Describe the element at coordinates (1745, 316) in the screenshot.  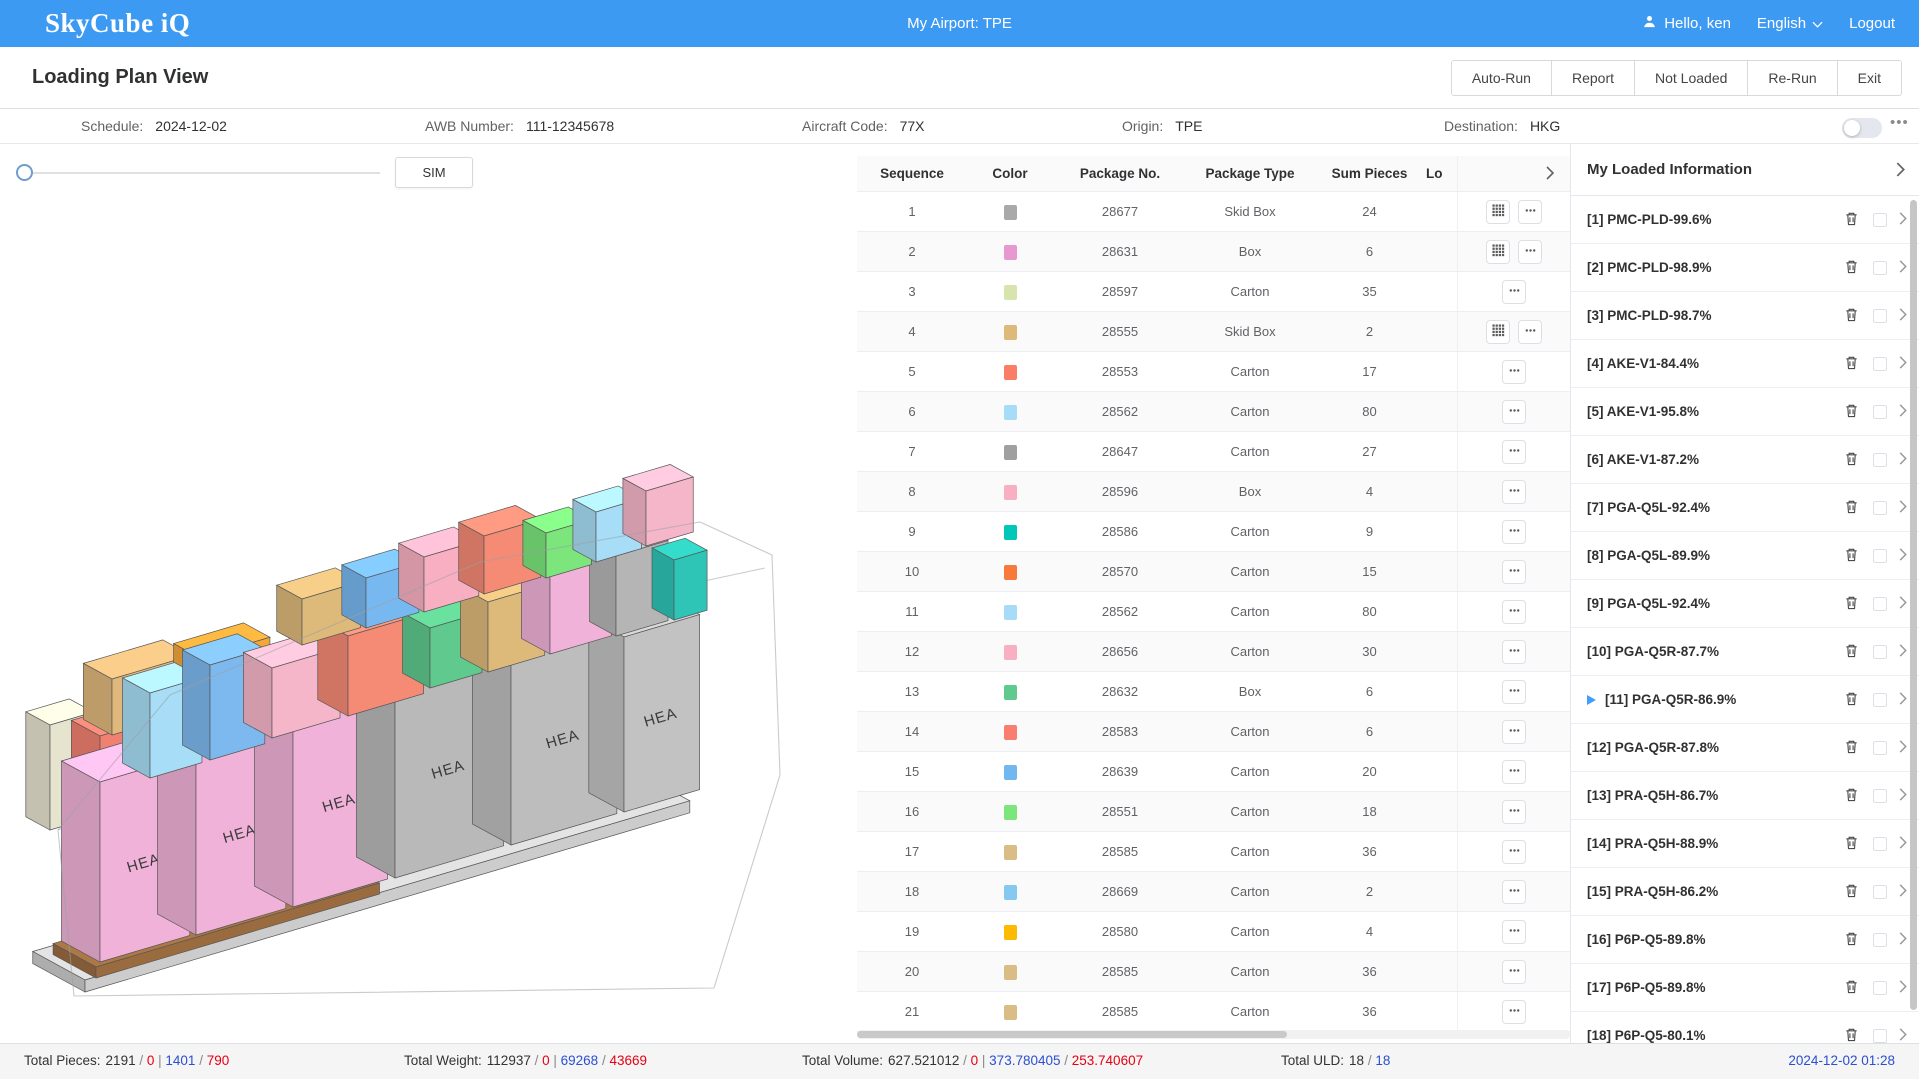
I see `uld-item: [3] PMC-PLD-98.7%` at that location.